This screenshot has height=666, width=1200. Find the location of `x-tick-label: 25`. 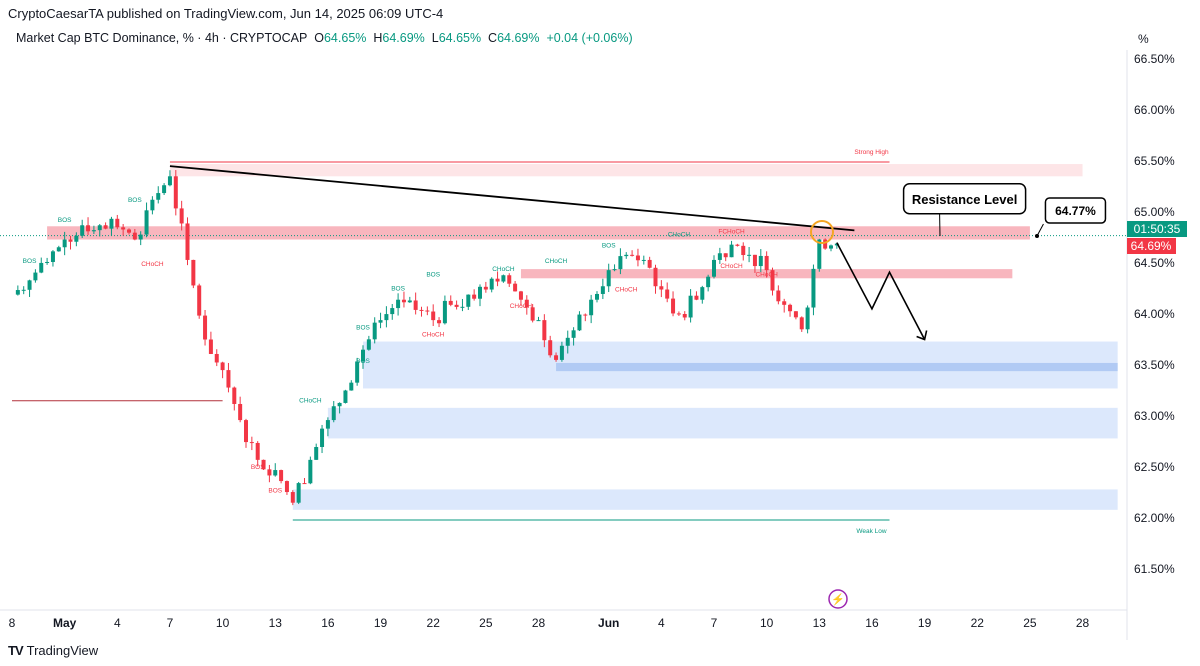

x-tick-label: 25 is located at coordinates (486, 623).